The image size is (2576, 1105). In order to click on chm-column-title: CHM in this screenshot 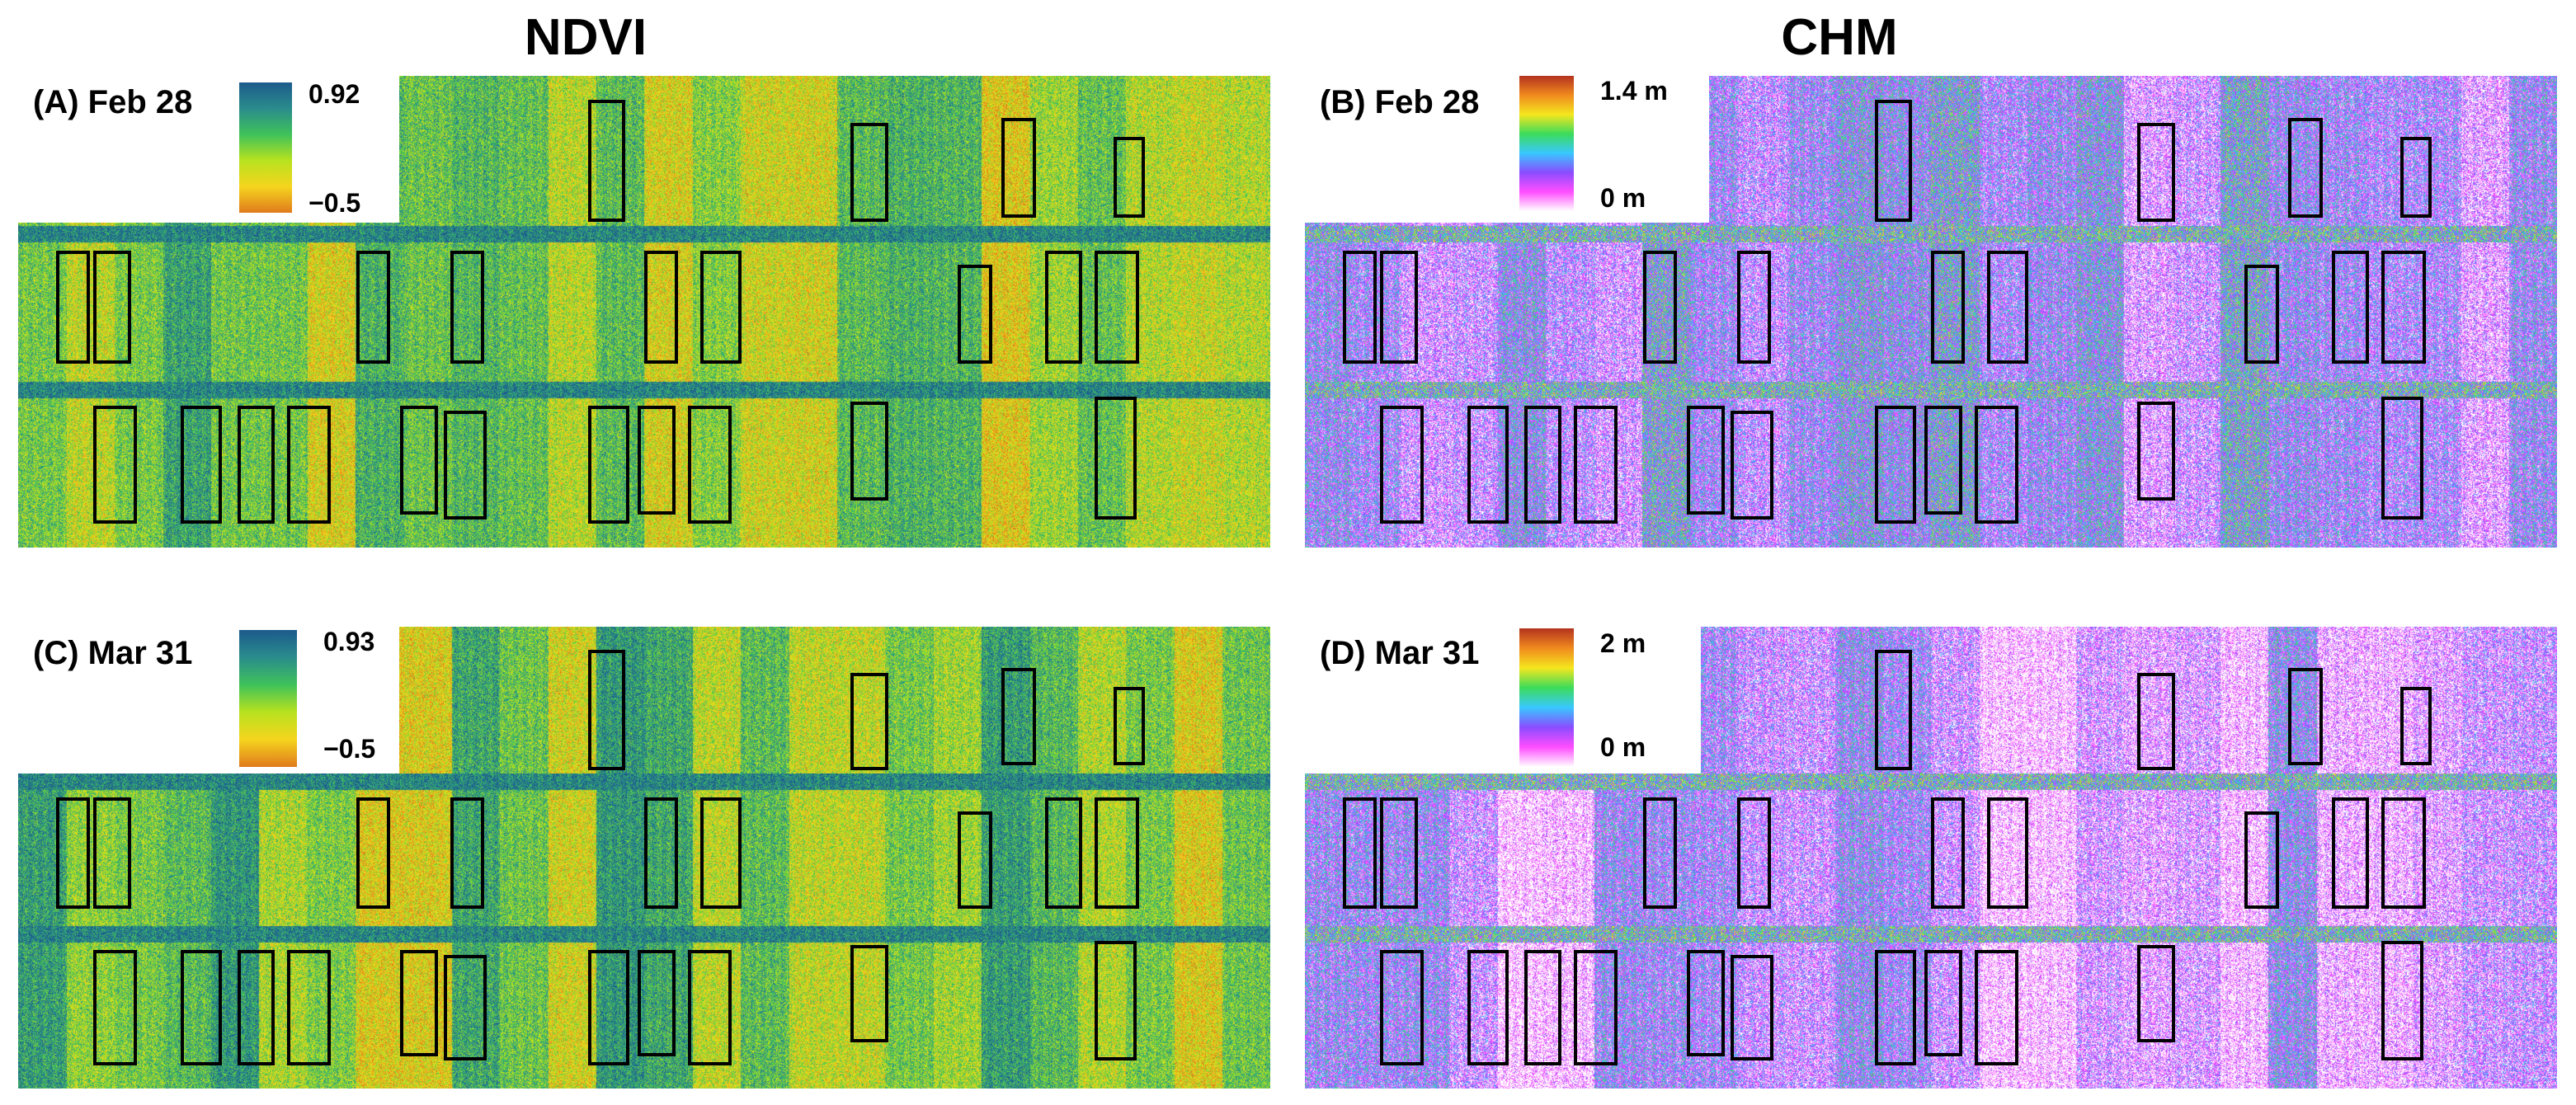, I will do `click(1839, 37)`.